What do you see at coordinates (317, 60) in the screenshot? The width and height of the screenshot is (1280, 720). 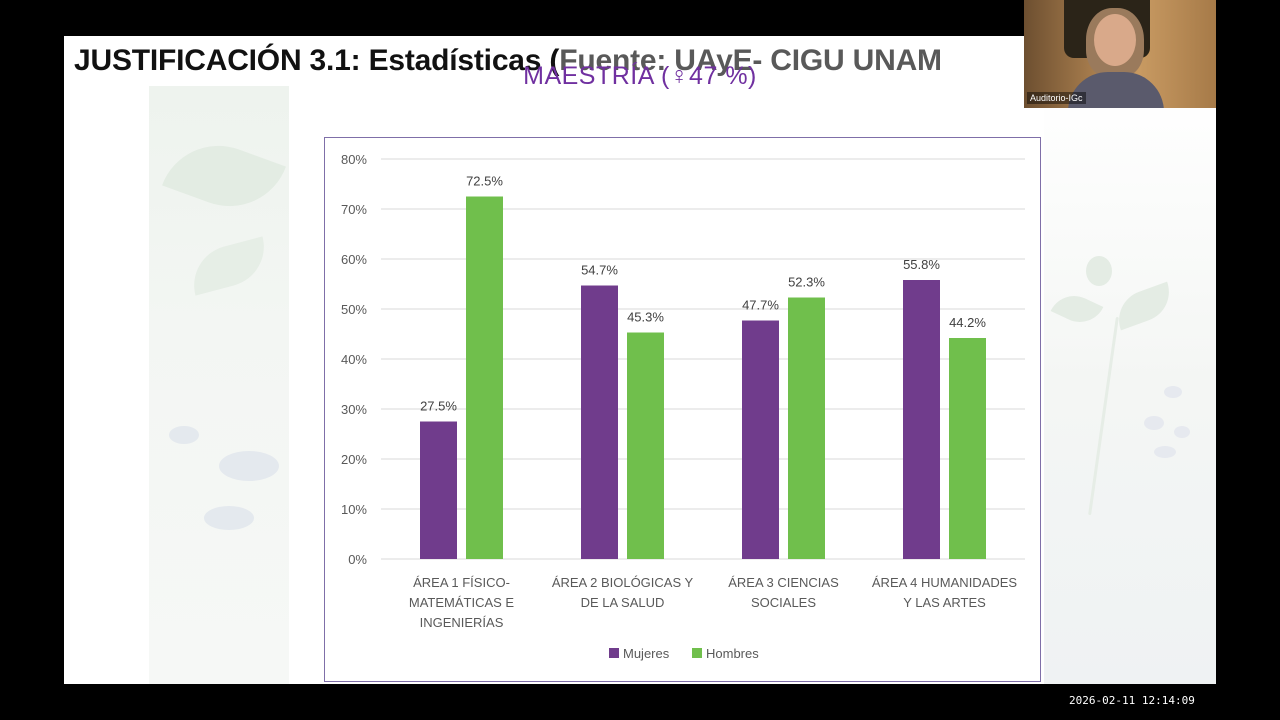 I see `slide-title-main: JUSTIFICACIÓN 3.1: Estadísticas (` at bounding box center [317, 60].